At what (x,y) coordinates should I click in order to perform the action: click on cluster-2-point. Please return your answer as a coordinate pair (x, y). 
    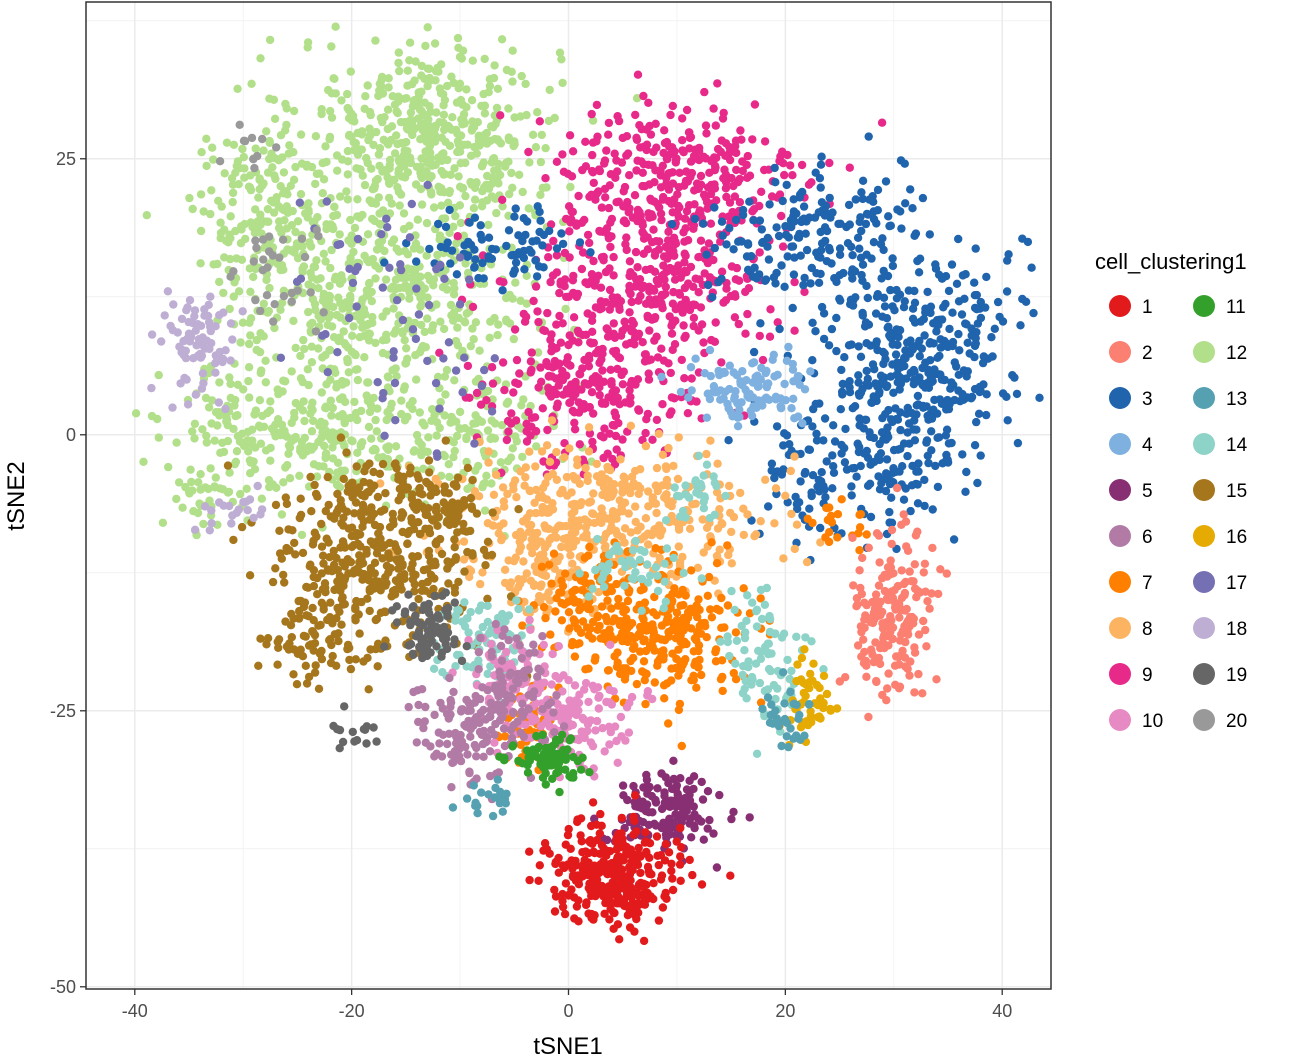
    Looking at the image, I should click on (913, 623).